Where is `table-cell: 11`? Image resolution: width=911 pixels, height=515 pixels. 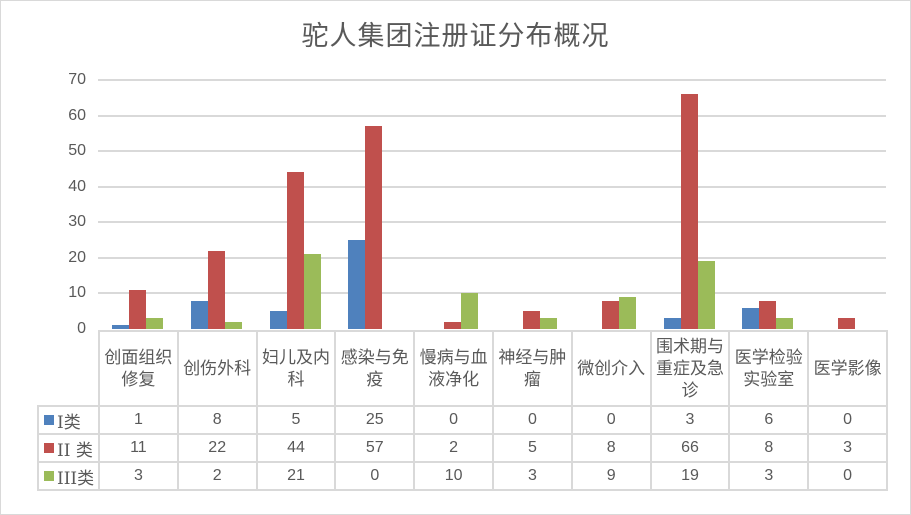 table-cell: 11 is located at coordinates (137, 447).